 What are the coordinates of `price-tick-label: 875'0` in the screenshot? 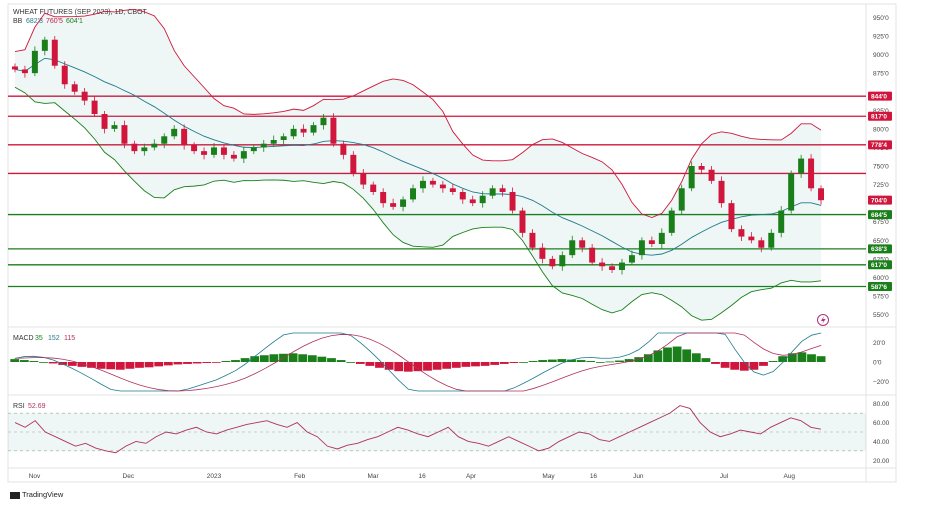 It's located at (881, 74).